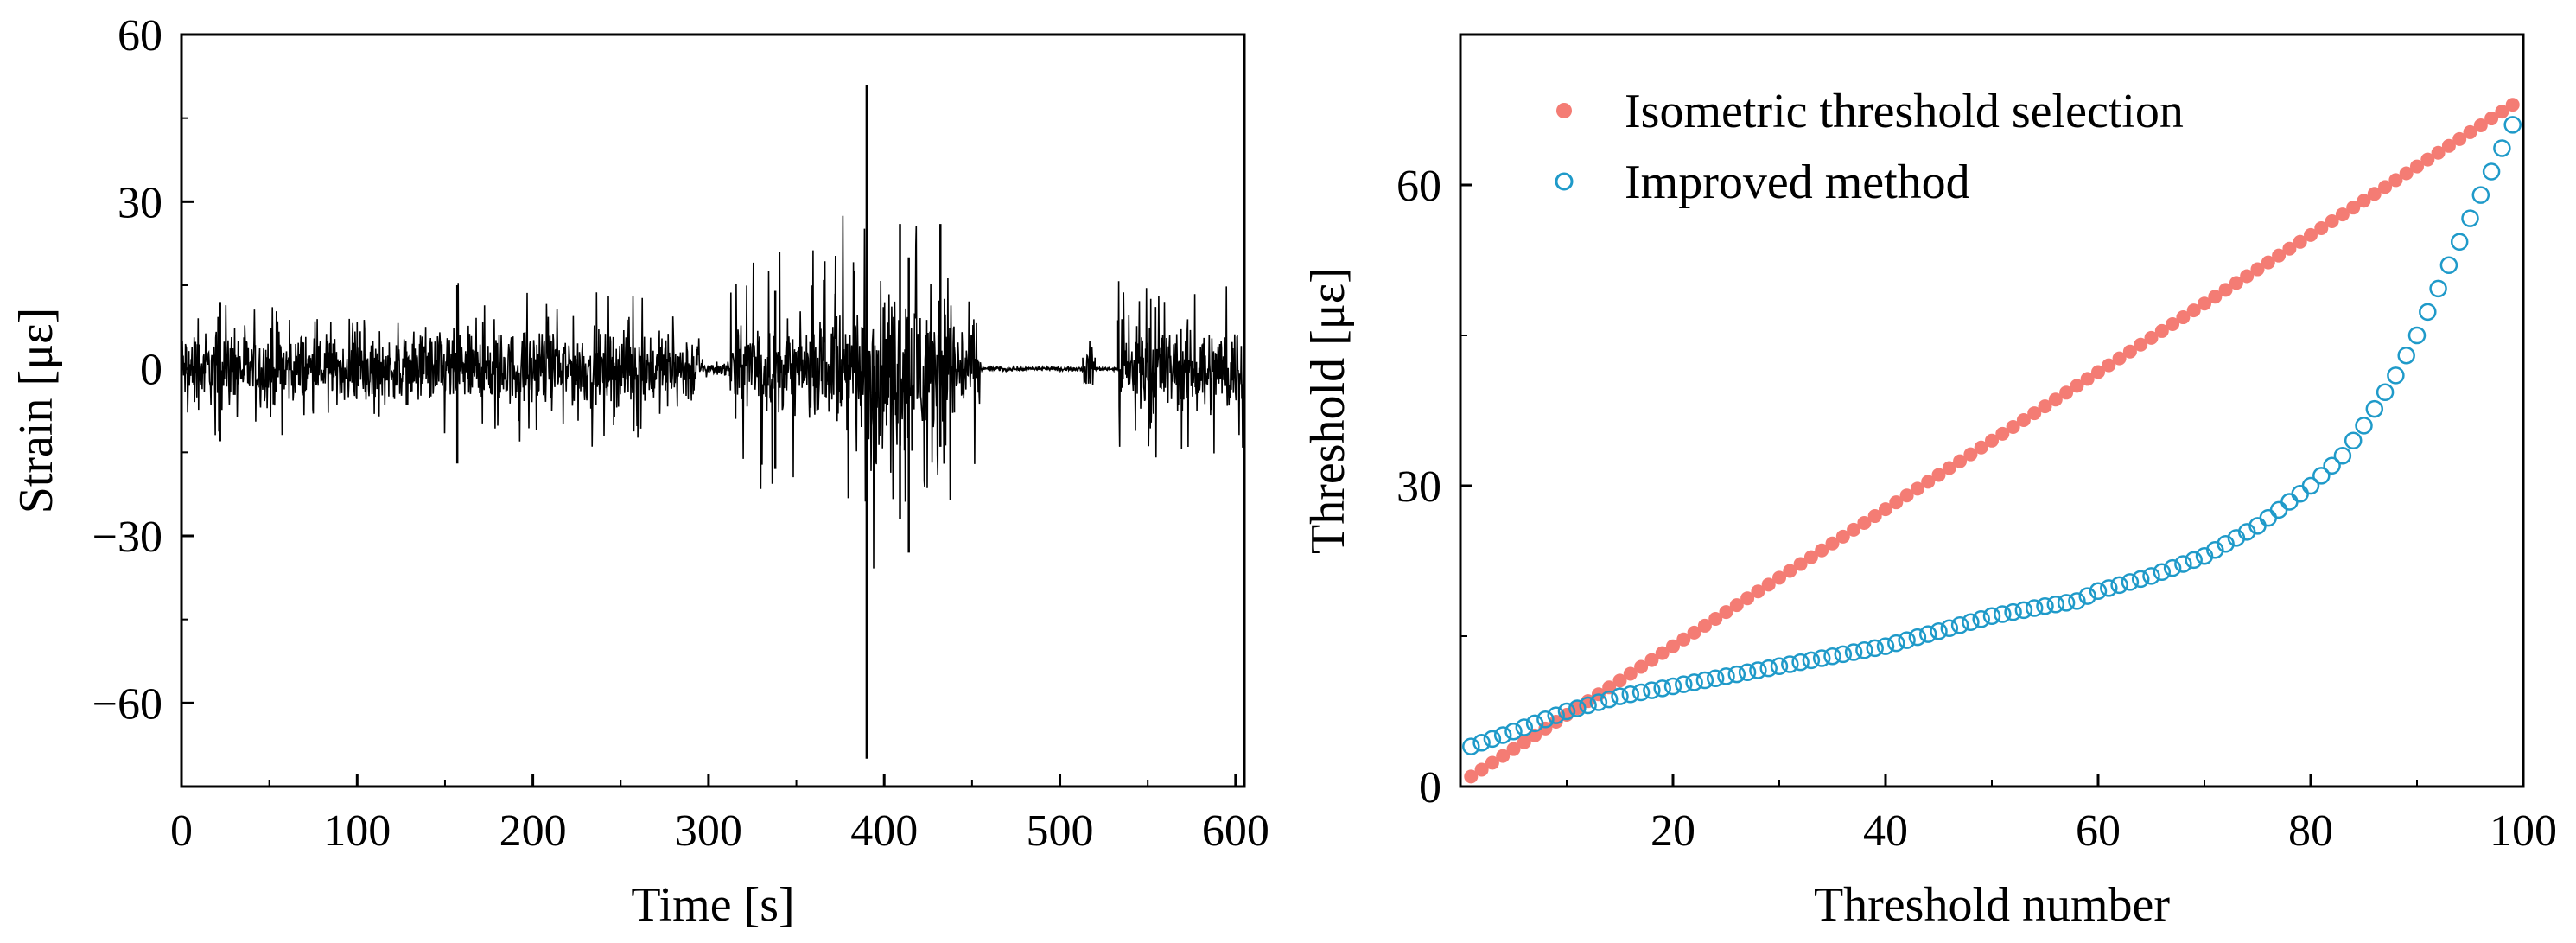 This screenshot has height=943, width=2576. Describe the element at coordinates (1673, 831) in the screenshot. I see `right-x-tick-label: 20` at that location.